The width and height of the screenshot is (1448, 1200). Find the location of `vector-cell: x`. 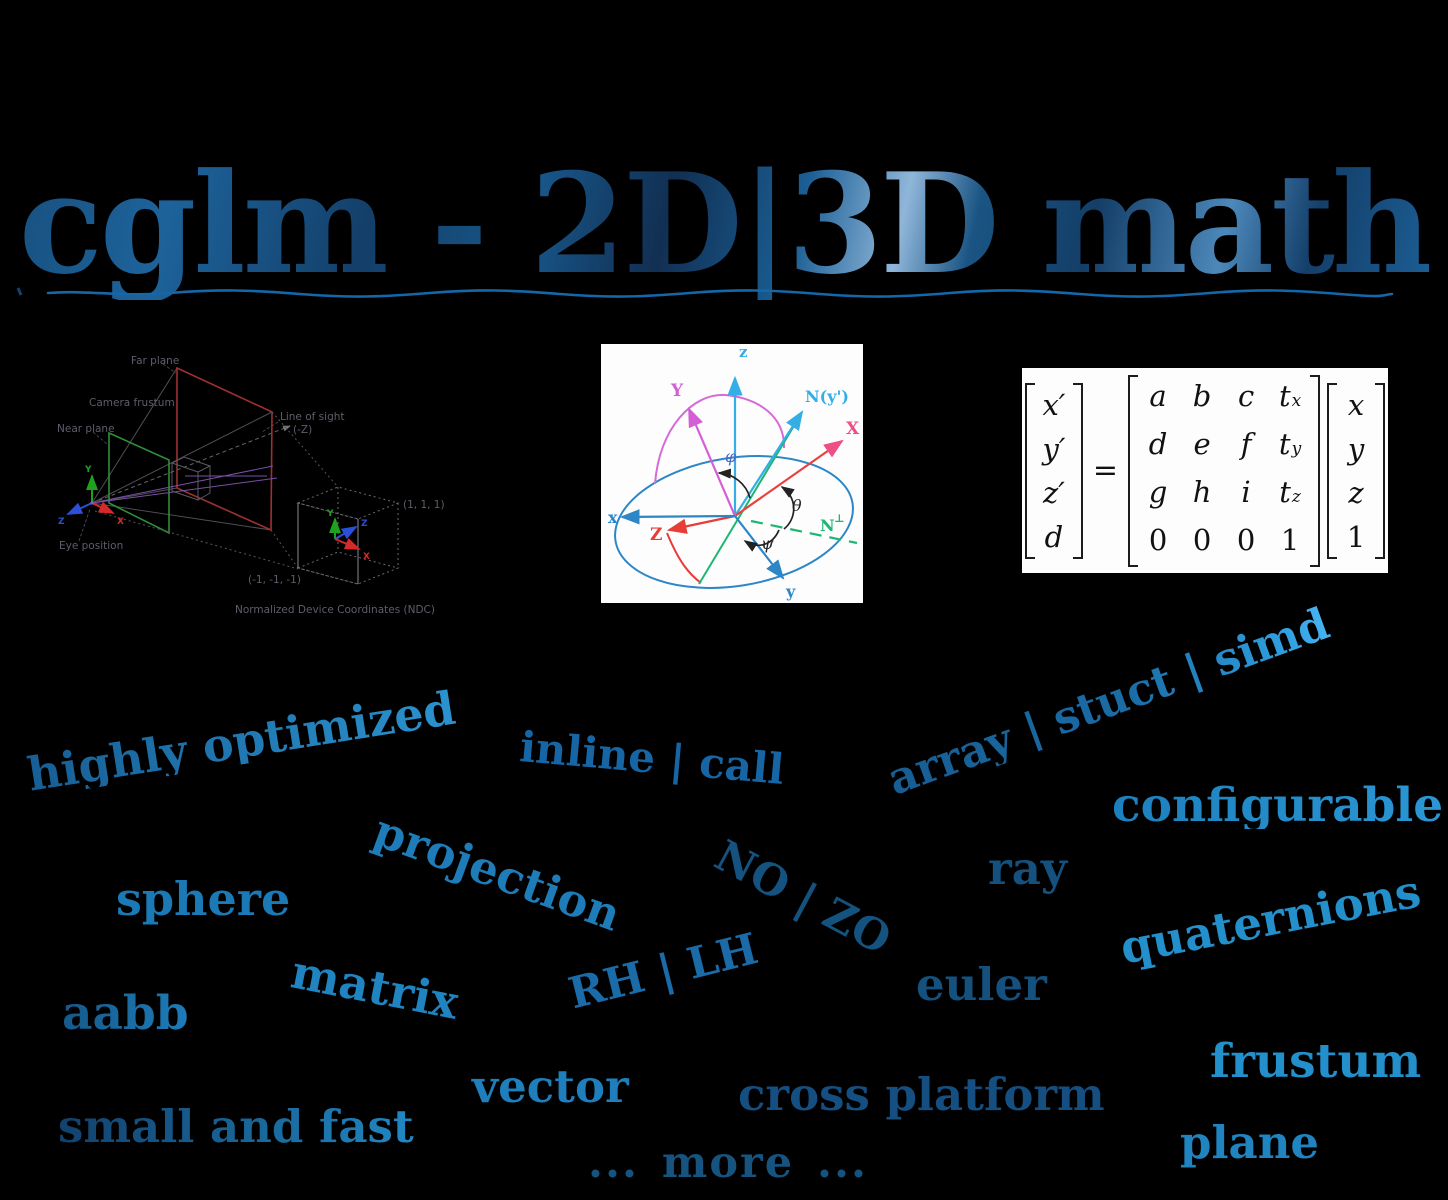

vector-cell: x is located at coordinates (1356, 404).